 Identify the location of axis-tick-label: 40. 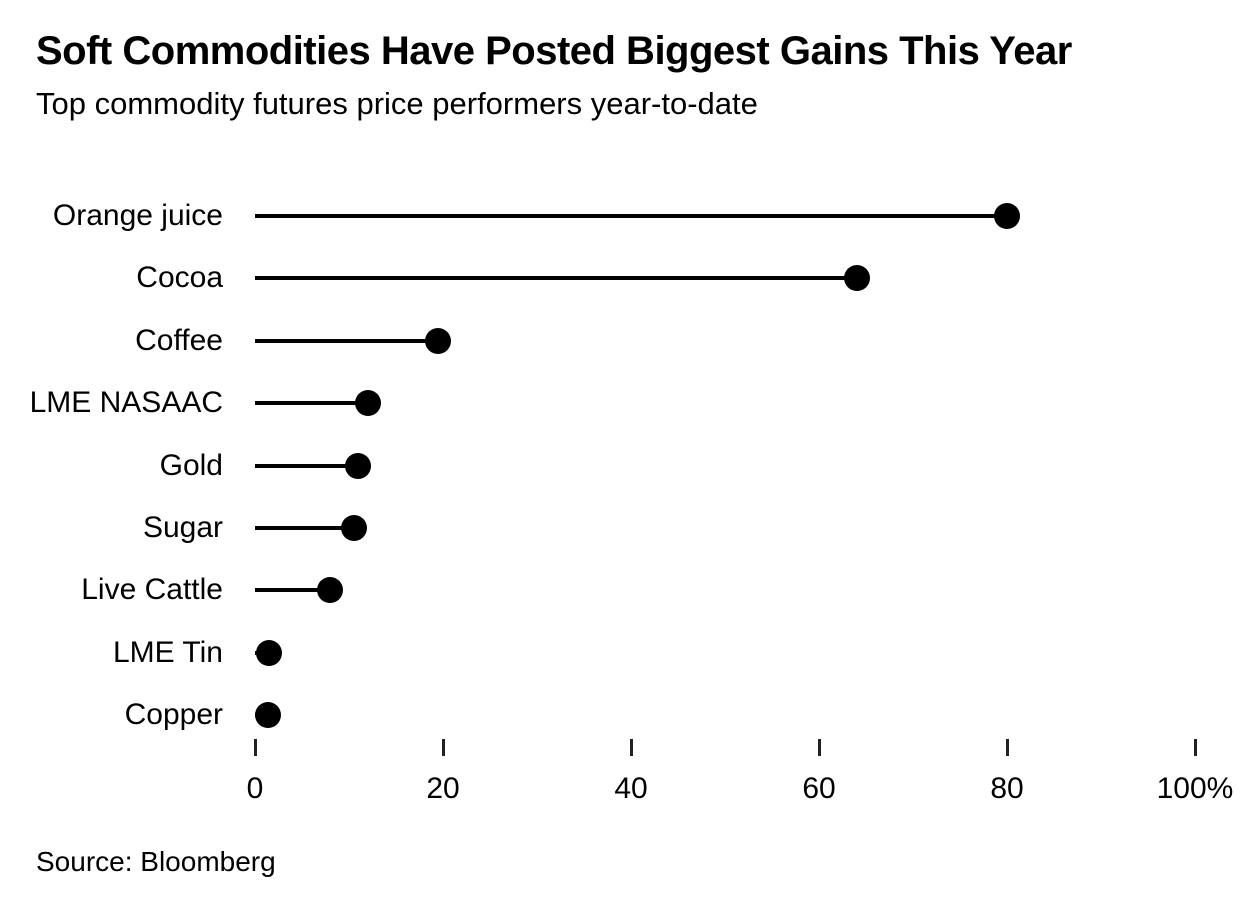
(631, 788).